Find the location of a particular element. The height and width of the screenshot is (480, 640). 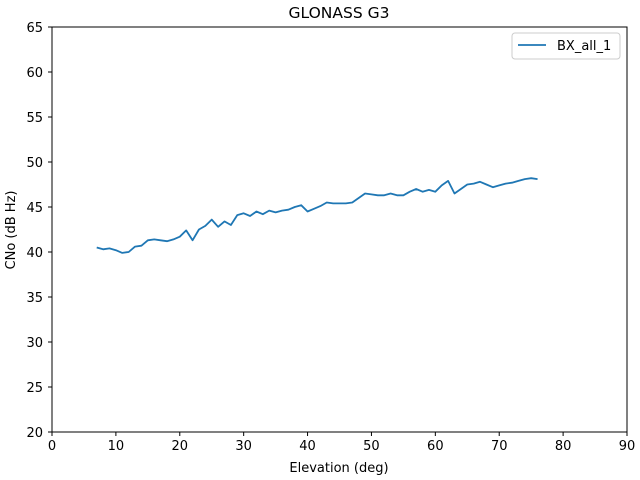

legend-label: BX_all_1 is located at coordinates (584, 46).